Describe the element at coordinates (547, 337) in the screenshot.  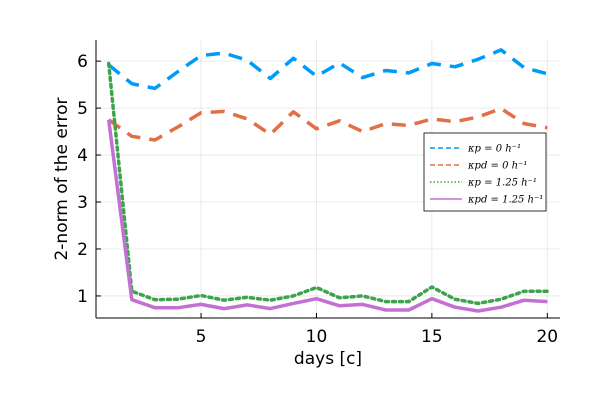
I see `x-tick-label: 20` at that location.